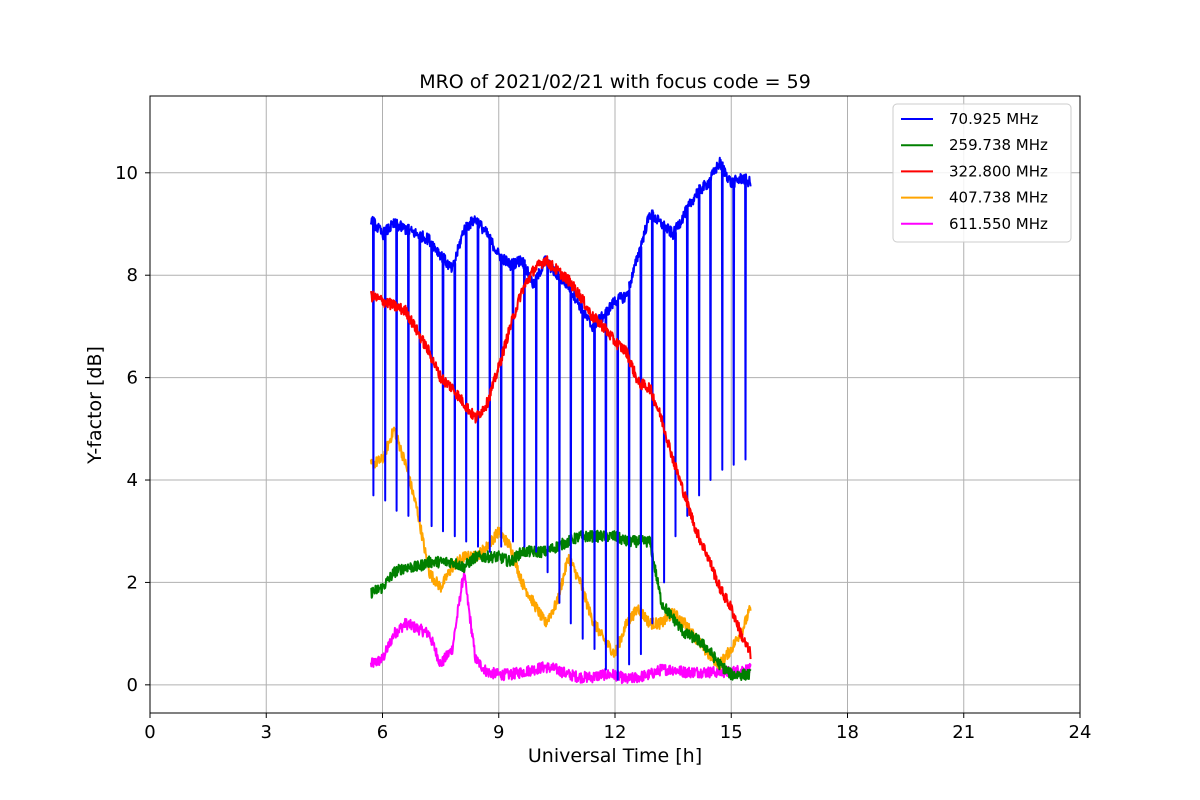 This screenshot has height=800, width=1200. Describe the element at coordinates (615, 732) in the screenshot. I see `x-tick-label: 12` at that location.